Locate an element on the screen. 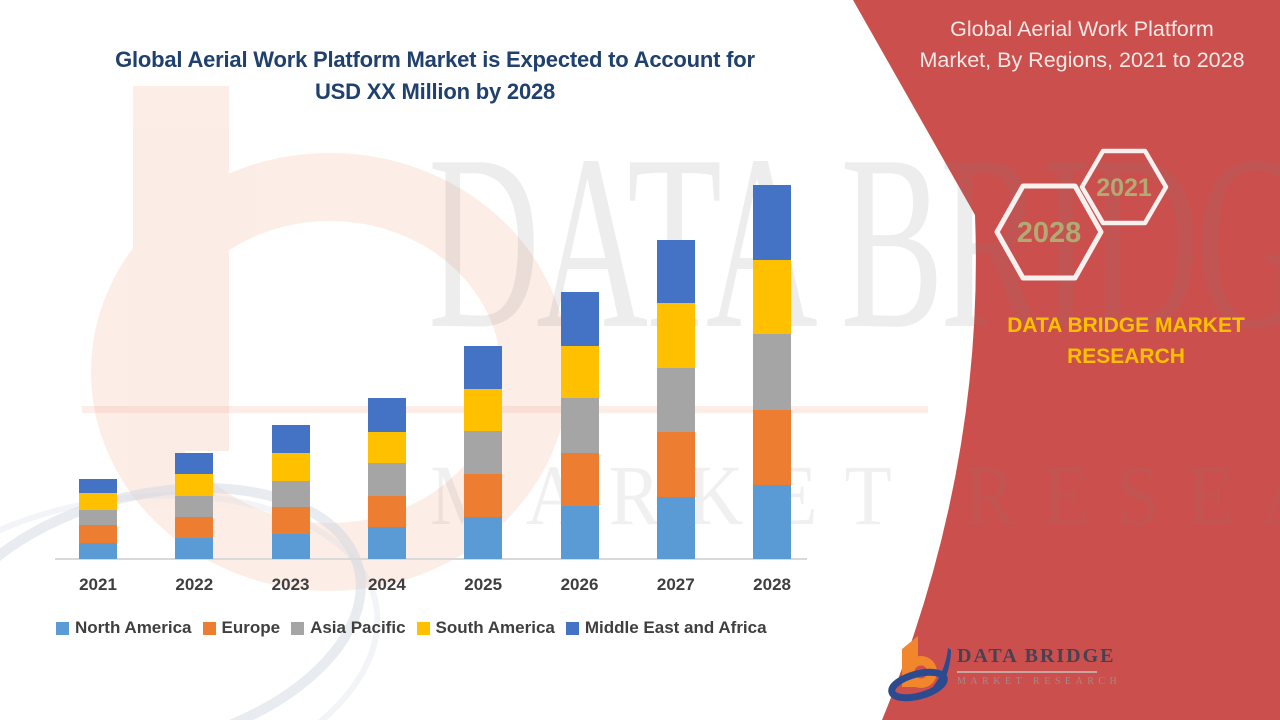 This screenshot has height=720, width=1280. logo-d-tail is located at coordinates (939, 670).